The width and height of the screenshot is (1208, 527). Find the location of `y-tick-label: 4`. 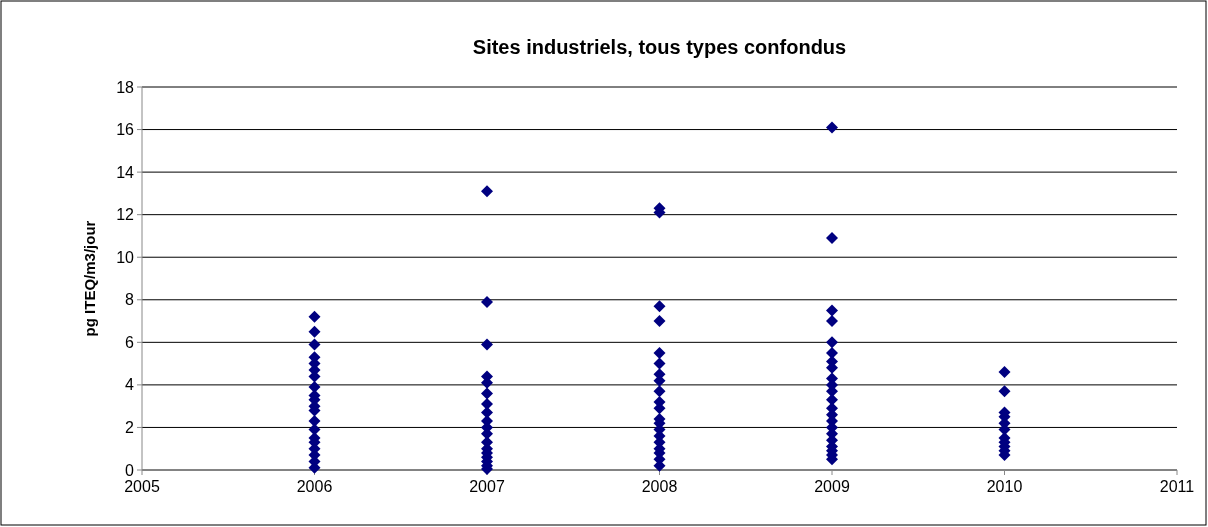

y-tick-label: 4 is located at coordinates (130, 385).